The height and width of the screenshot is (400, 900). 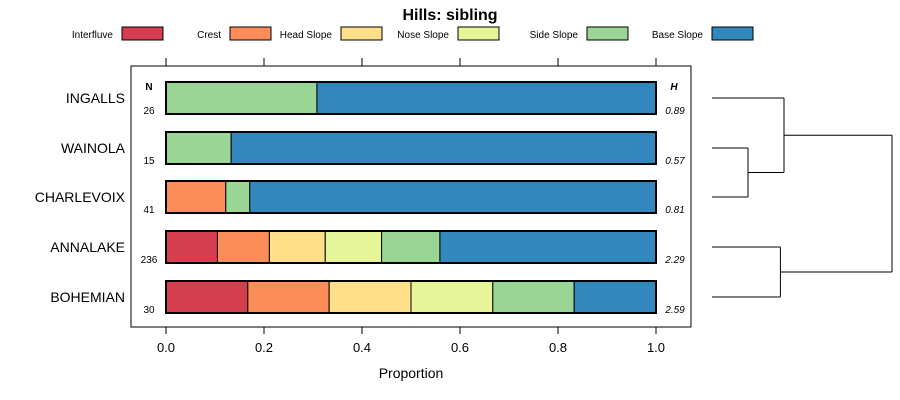 What do you see at coordinates (166, 347) in the screenshot?
I see `x-tick-label-0: 0.0` at bounding box center [166, 347].